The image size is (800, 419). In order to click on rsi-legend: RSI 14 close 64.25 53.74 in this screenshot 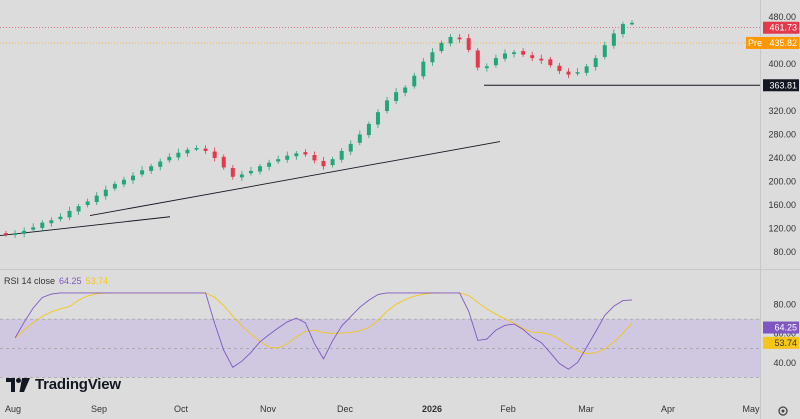, I will do `click(58, 281)`.